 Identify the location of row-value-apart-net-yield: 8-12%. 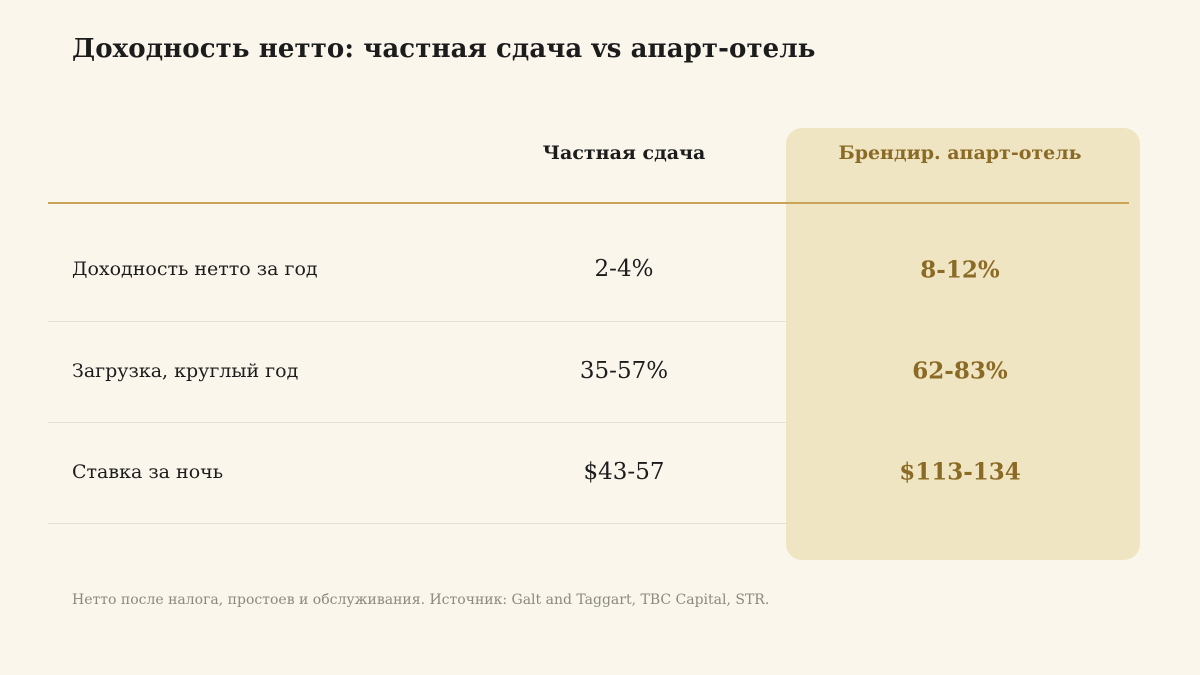
(960, 270).